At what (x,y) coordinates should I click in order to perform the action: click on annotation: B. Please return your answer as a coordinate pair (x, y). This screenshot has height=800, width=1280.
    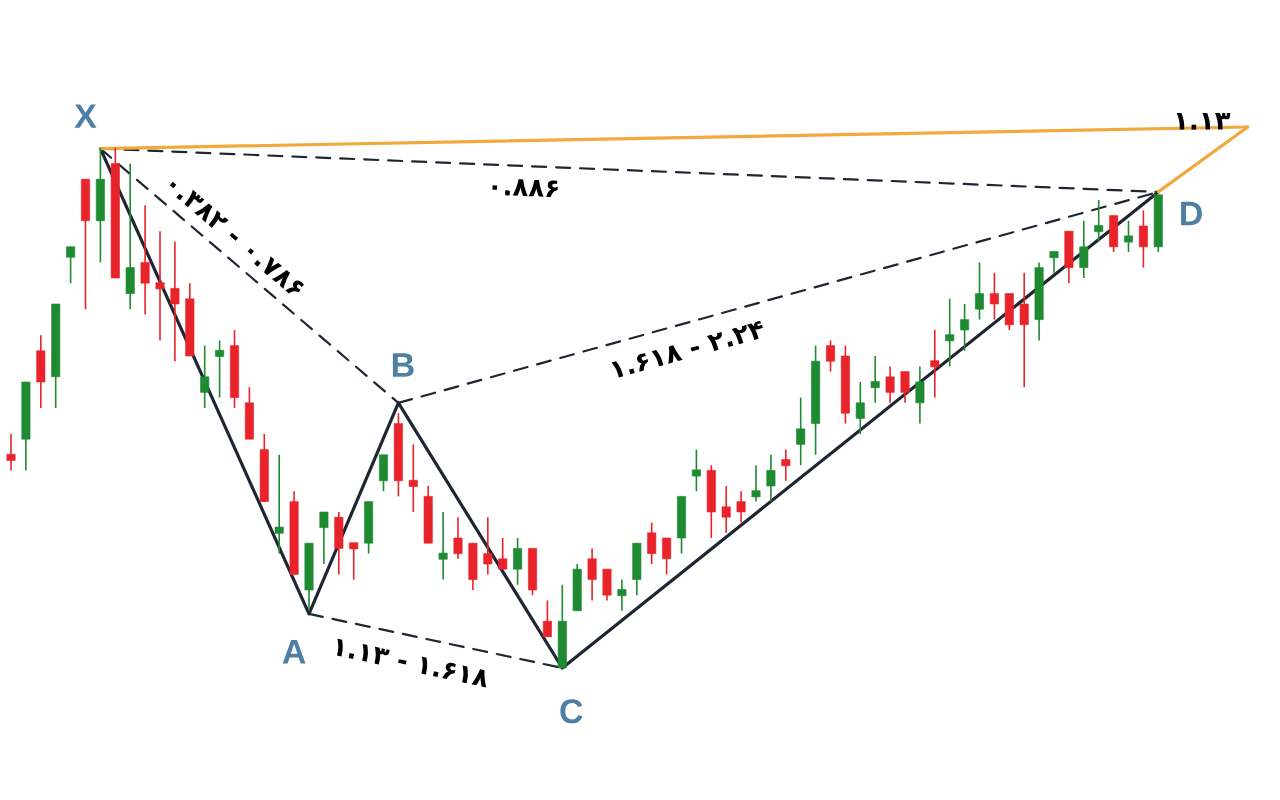
    Looking at the image, I should click on (403, 365).